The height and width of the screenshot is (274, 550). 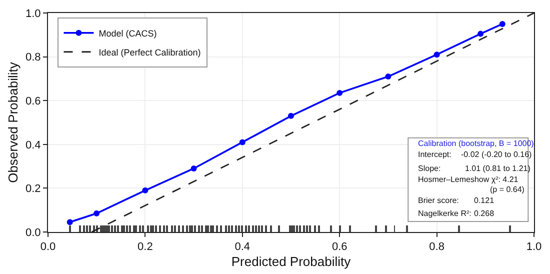 What do you see at coordinates (127, 33) in the screenshot?
I see `legend-label: Model (CACS)` at bounding box center [127, 33].